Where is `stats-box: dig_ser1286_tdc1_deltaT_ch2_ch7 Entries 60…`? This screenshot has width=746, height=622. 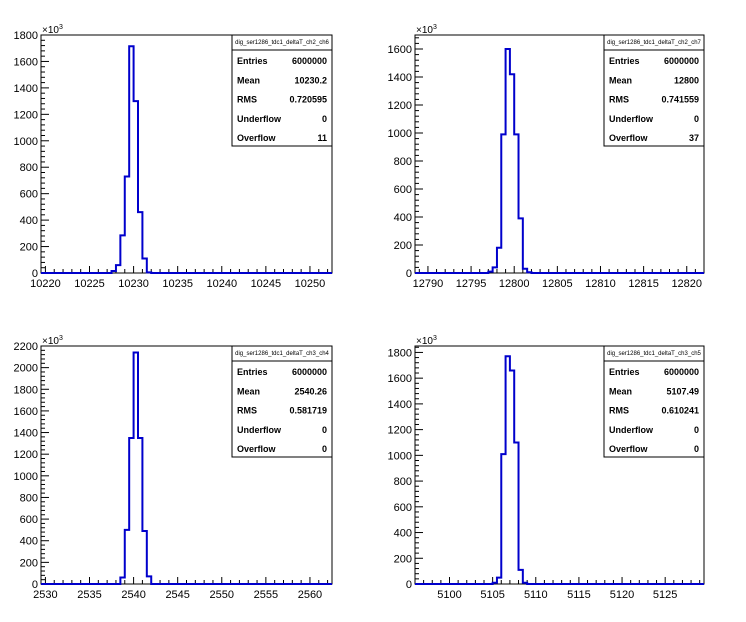 stats-box: dig_ser1286_tdc1_deltaT_ch2_ch7 Entries 60… is located at coordinates (654, 90).